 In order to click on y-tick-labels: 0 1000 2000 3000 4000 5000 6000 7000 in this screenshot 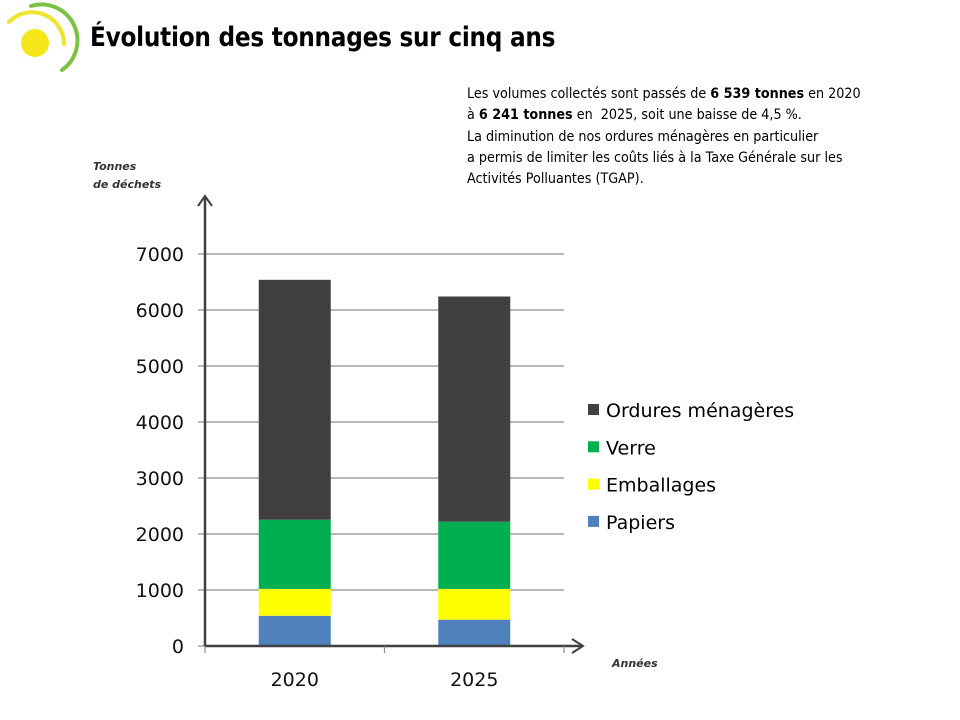, I will do `click(160, 451)`.